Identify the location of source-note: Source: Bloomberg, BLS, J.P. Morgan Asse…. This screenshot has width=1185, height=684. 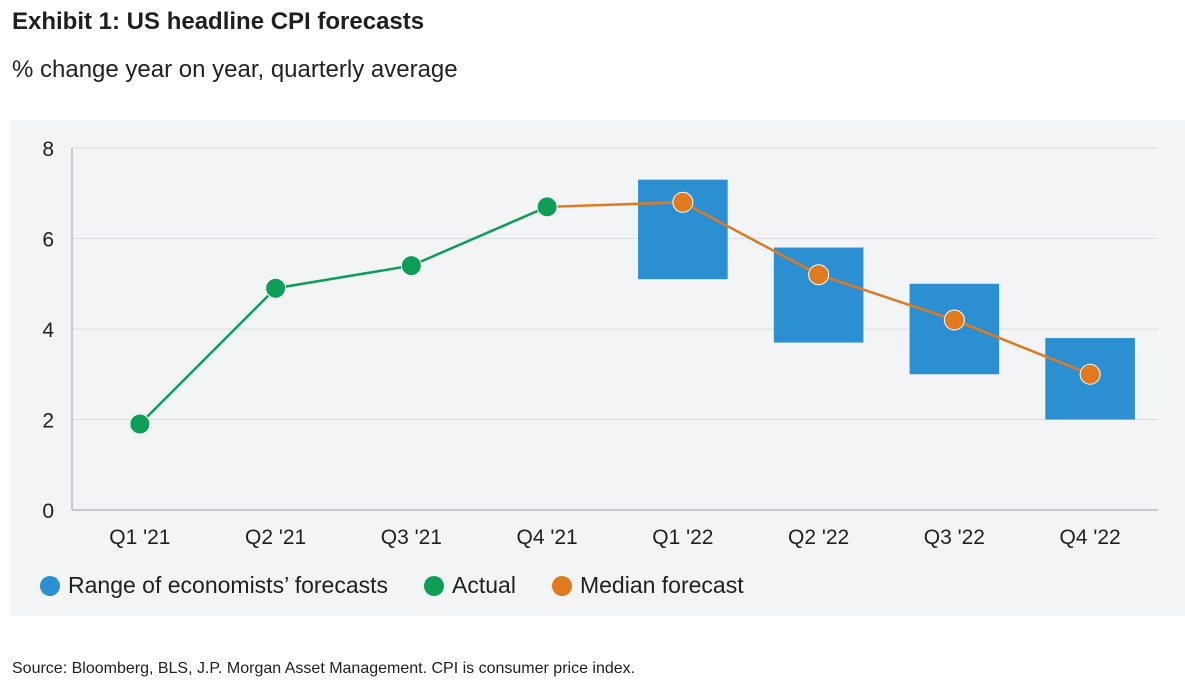
(324, 668).